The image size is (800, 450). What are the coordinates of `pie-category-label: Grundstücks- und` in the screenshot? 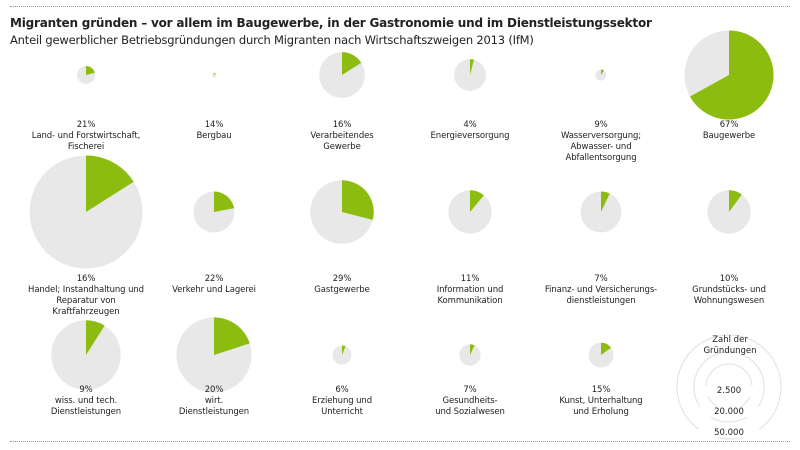 It's located at (729, 290).